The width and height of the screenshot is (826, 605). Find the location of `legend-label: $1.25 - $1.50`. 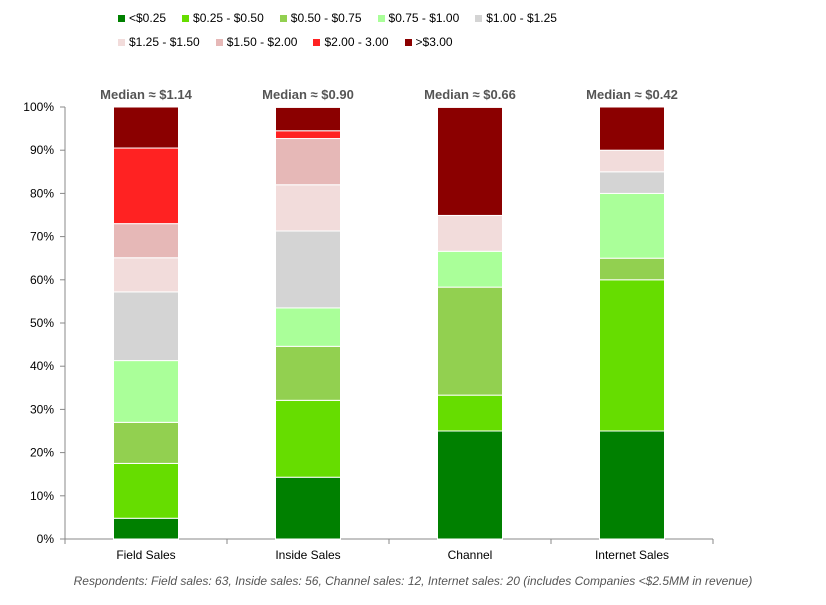

legend-label: $1.25 - $1.50 is located at coordinates (164, 42).